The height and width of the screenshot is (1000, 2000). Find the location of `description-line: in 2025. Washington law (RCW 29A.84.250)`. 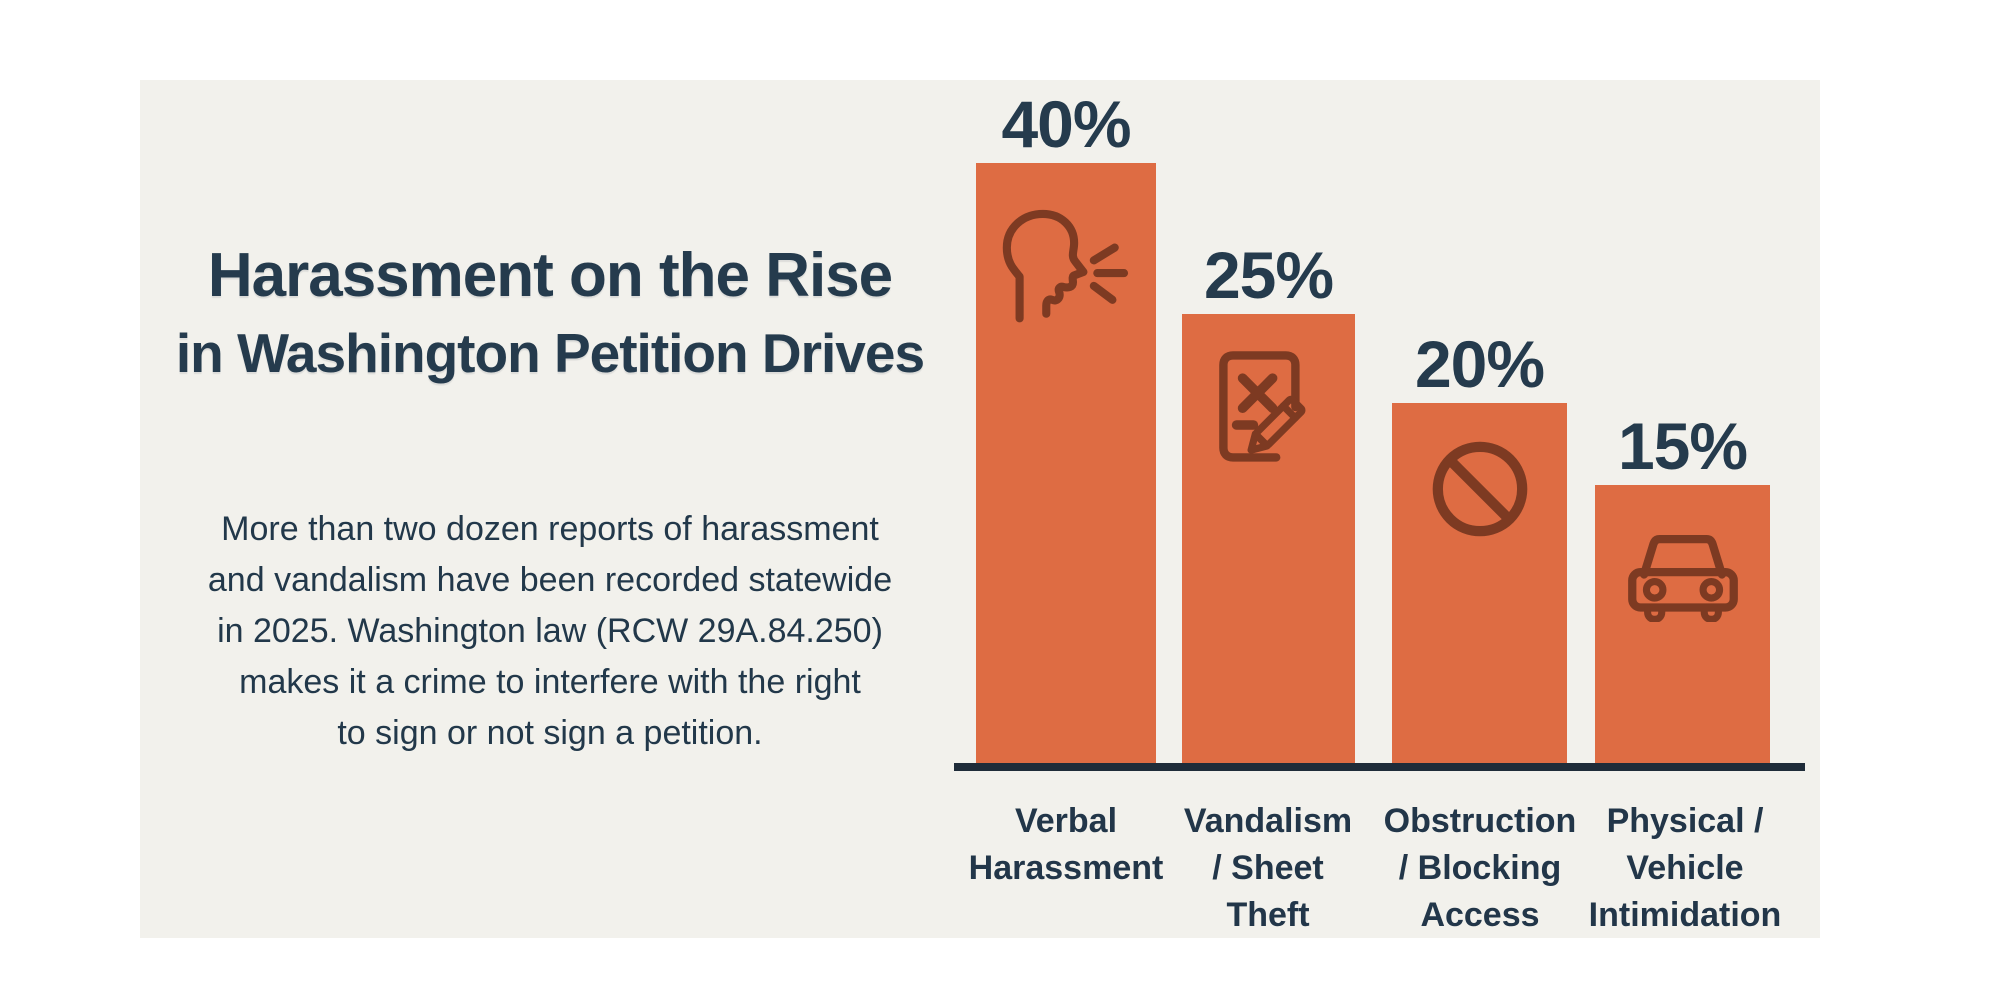

description-line: in 2025. Washington law (RCW 29A.84.250) is located at coordinates (550, 631).